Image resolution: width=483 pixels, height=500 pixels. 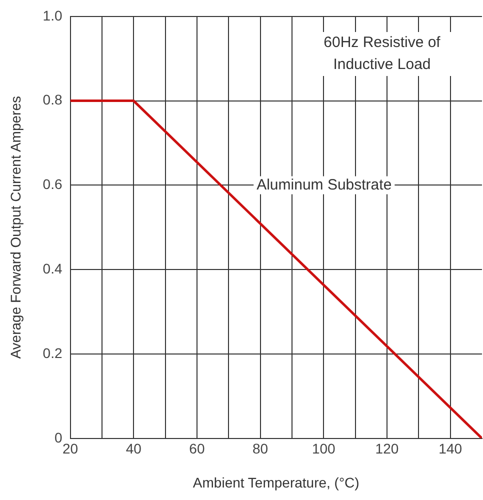 What do you see at coordinates (70, 448) in the screenshot?
I see `x-tick-label: 20` at bounding box center [70, 448].